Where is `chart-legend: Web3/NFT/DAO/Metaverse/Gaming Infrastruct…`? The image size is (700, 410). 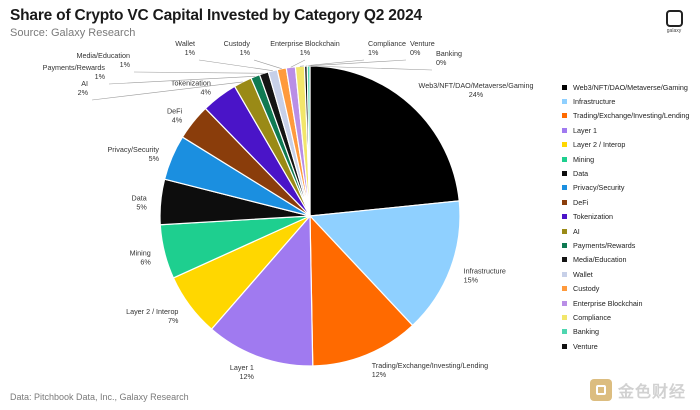 chart-legend: Web3/NFT/DAO/Metaverse/Gaming Infrastruct… is located at coordinates (625, 216).